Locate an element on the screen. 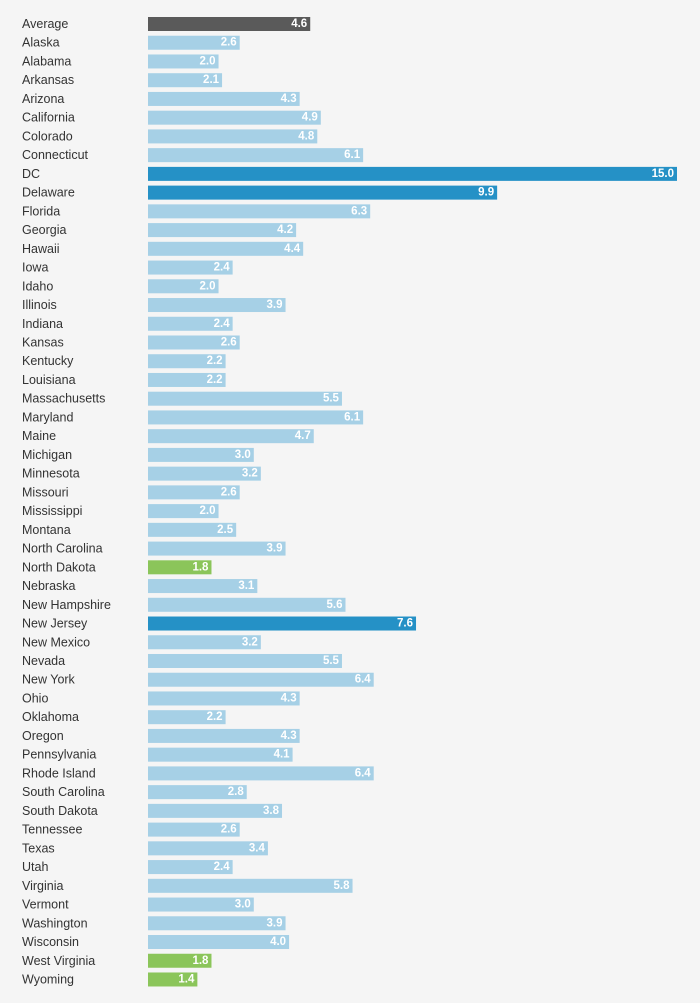  bar-rhode-island is located at coordinates (261, 773).